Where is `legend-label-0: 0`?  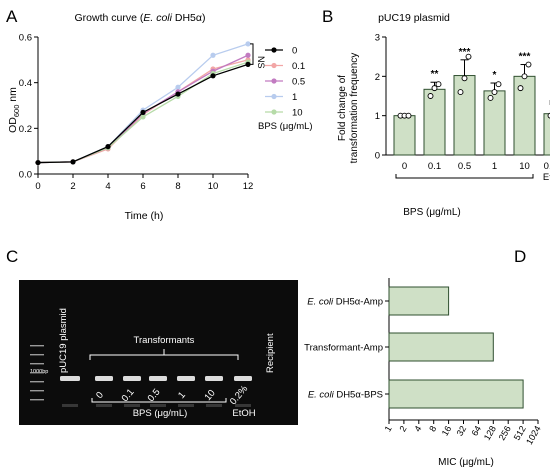 legend-label-0: 0 is located at coordinates (294, 51).